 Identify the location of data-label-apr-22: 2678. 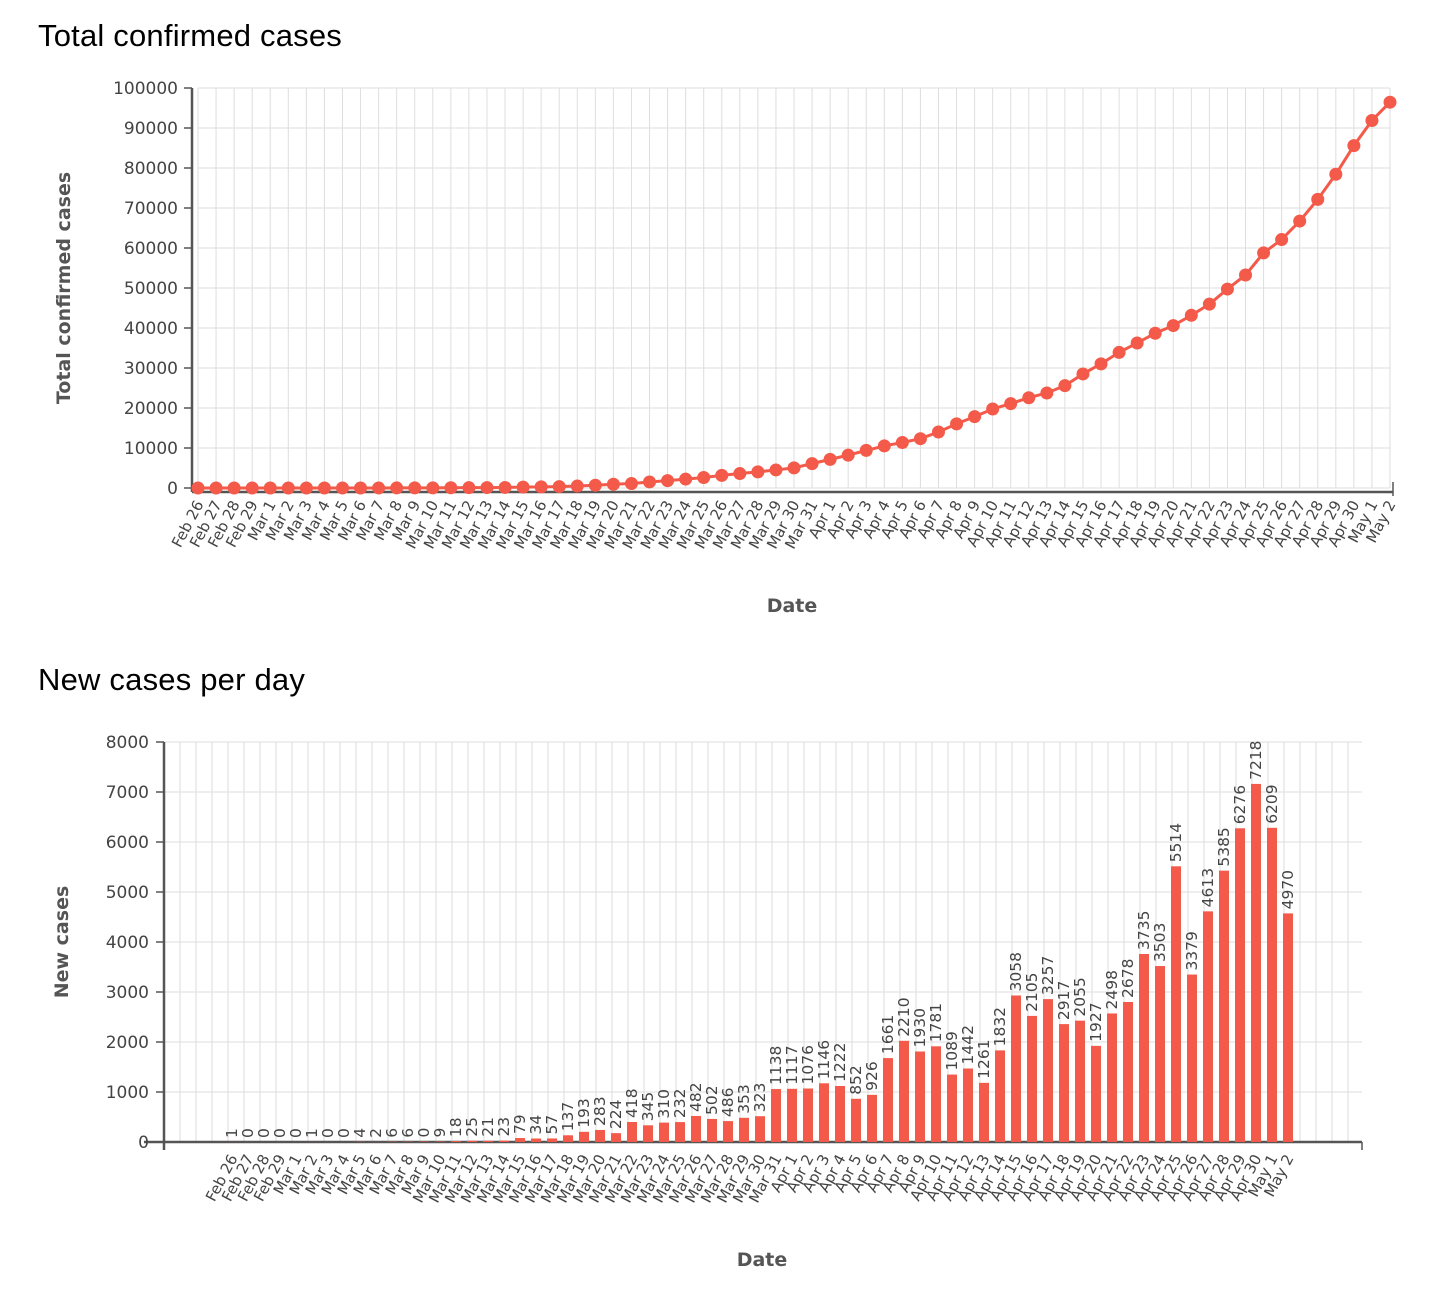
(1128, 978).